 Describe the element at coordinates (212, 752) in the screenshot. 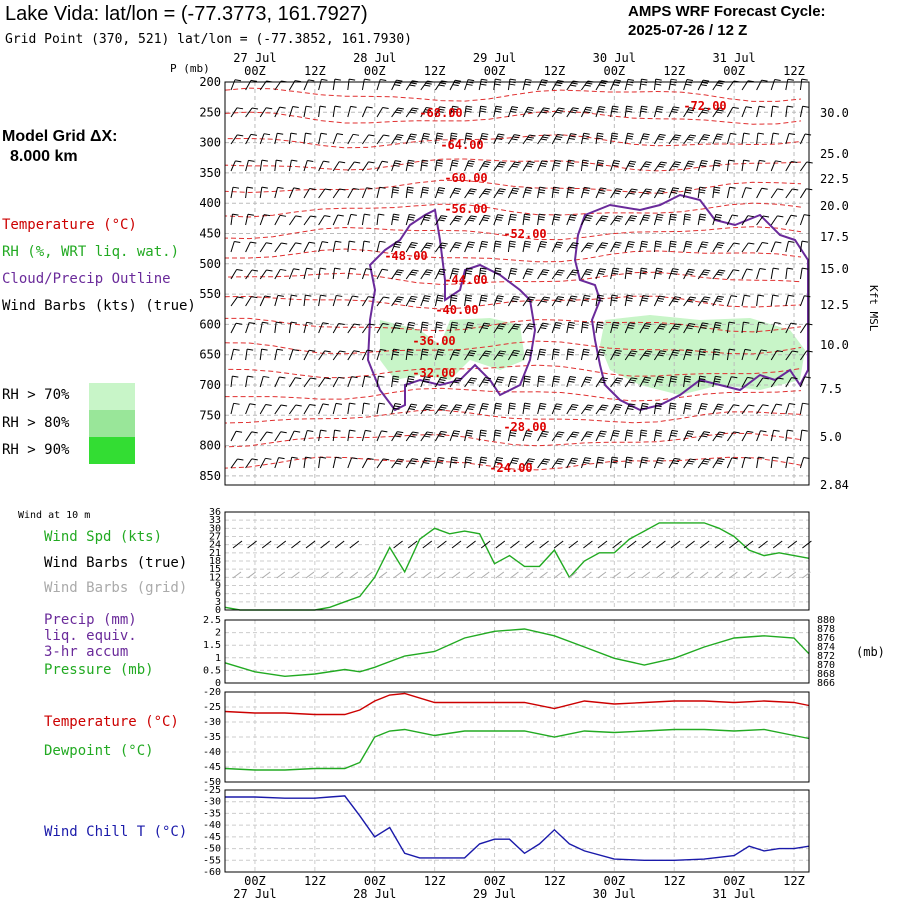

I see `panel-tick-label: -40` at that location.